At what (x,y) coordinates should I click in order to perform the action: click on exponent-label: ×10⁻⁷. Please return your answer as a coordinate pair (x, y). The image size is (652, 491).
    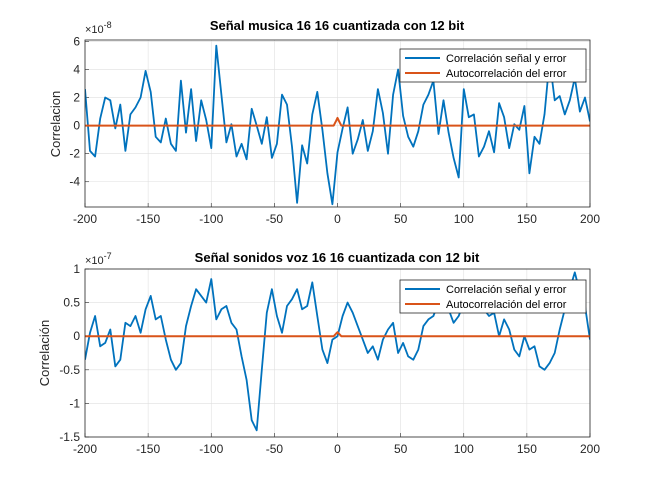
    Looking at the image, I should click on (98, 259).